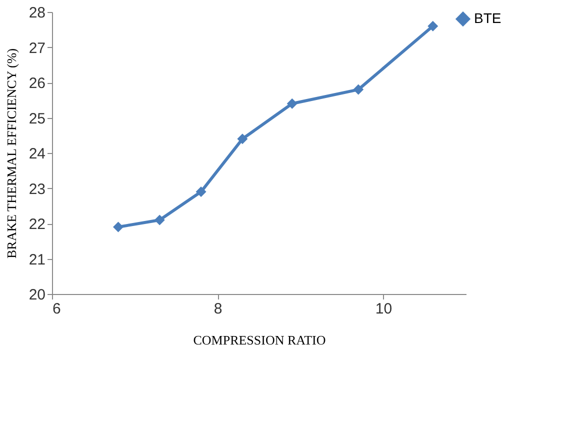  Describe the element at coordinates (11, 153) in the screenshot. I see `y-axis-title: BRAKE THERMAL EFFICIENCY (%)` at that location.